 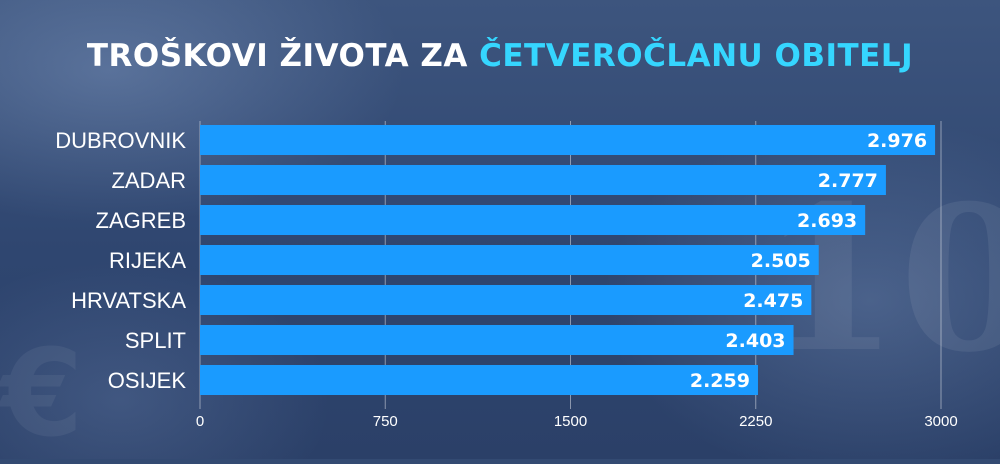 I want to click on x-tick-label: 750, so click(x=385, y=421).